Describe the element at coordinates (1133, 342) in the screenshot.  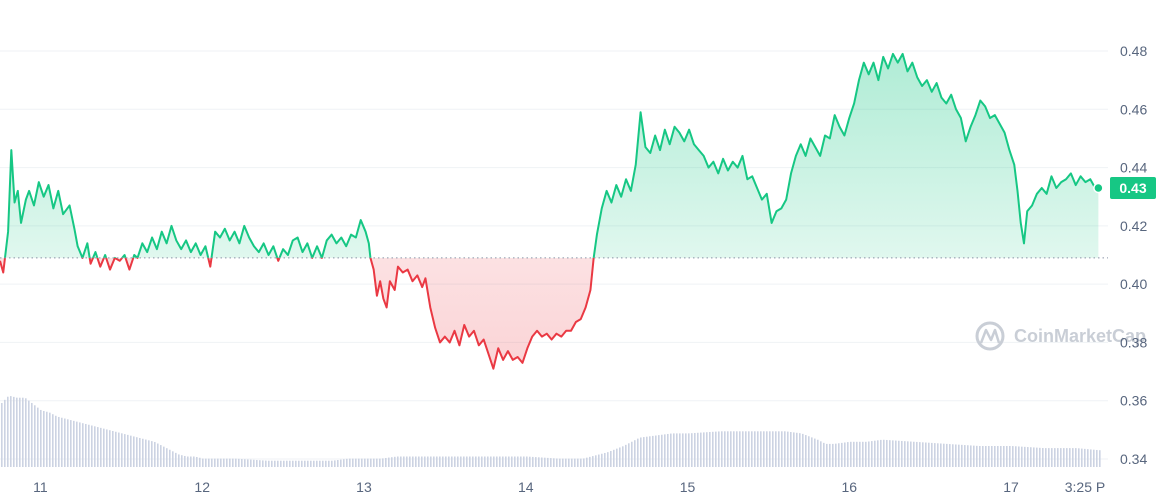
I see `y-tick-label: 0.38` at that location.